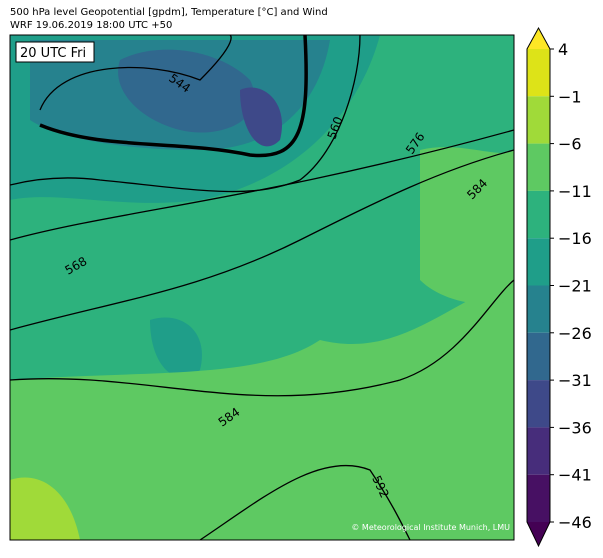 This screenshot has width=603, height=558. What do you see at coordinates (575, 427) in the screenshot?
I see `colorbar-tick-label: −36` at bounding box center [575, 427].